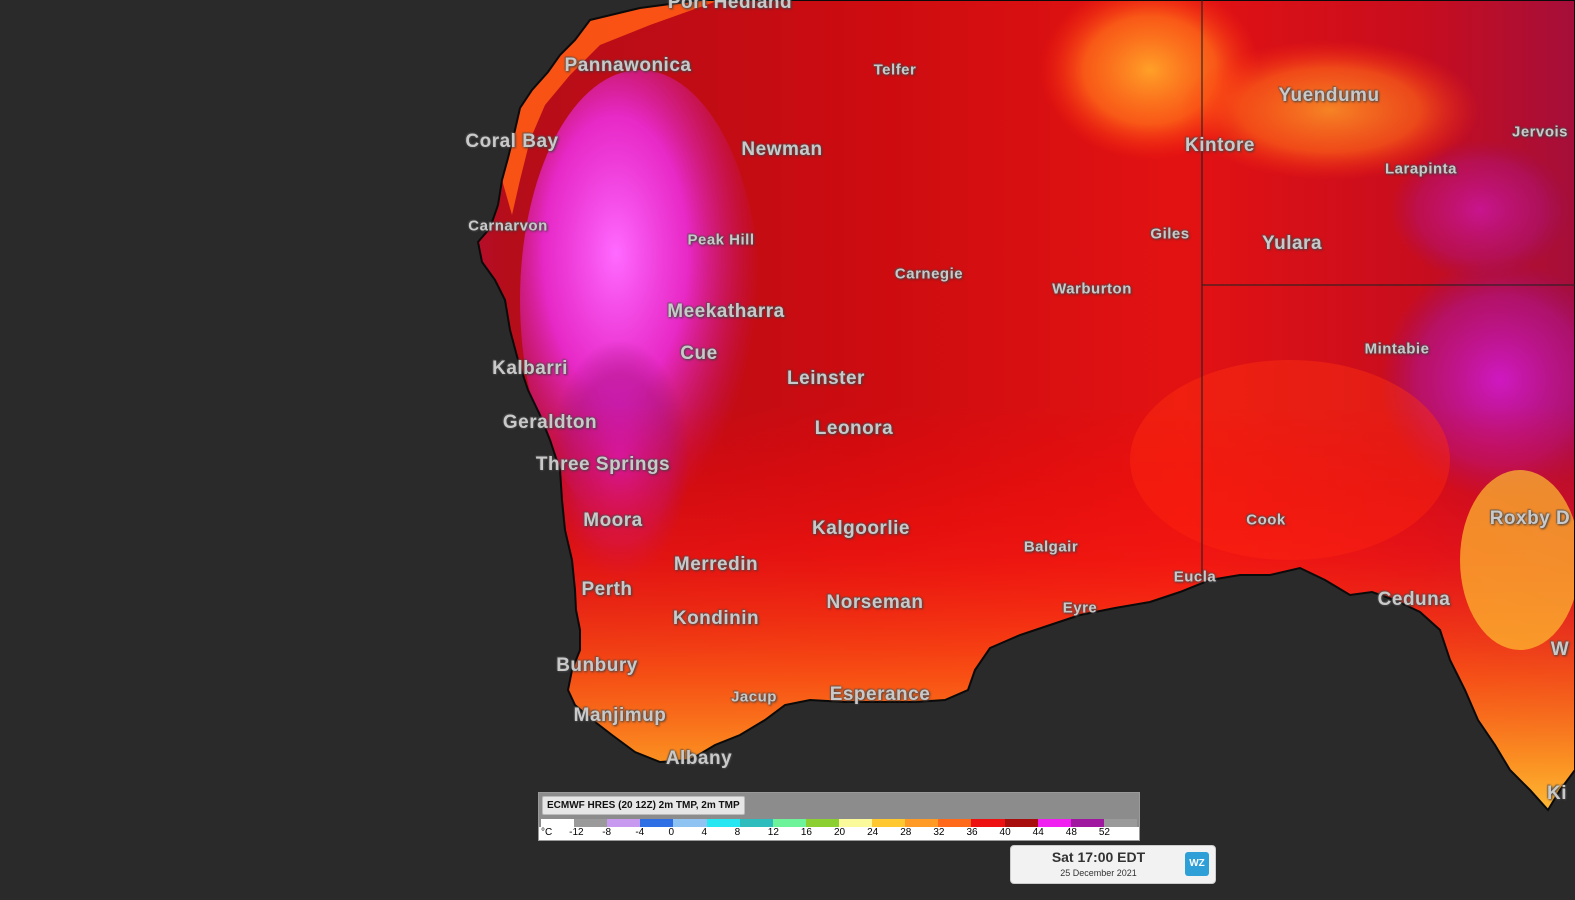 The image size is (1575, 900). I want to click on logo-text: WZ, so click(1197, 863).